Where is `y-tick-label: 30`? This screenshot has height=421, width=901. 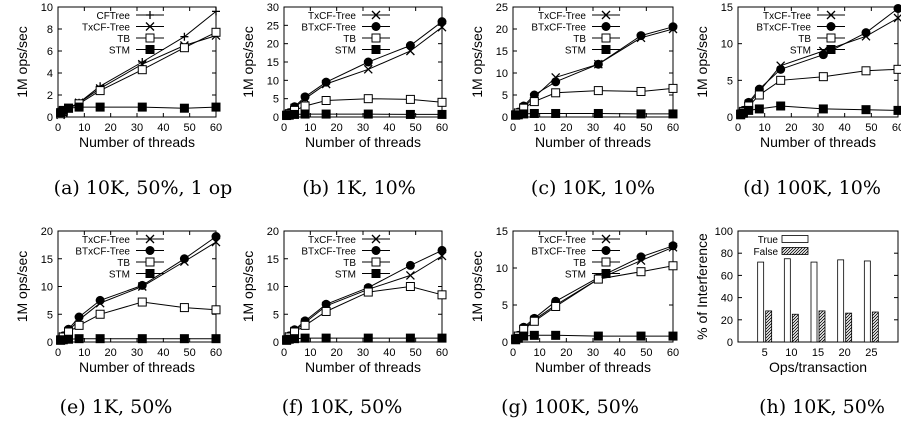 y-tick-label: 30 is located at coordinates (273, 8).